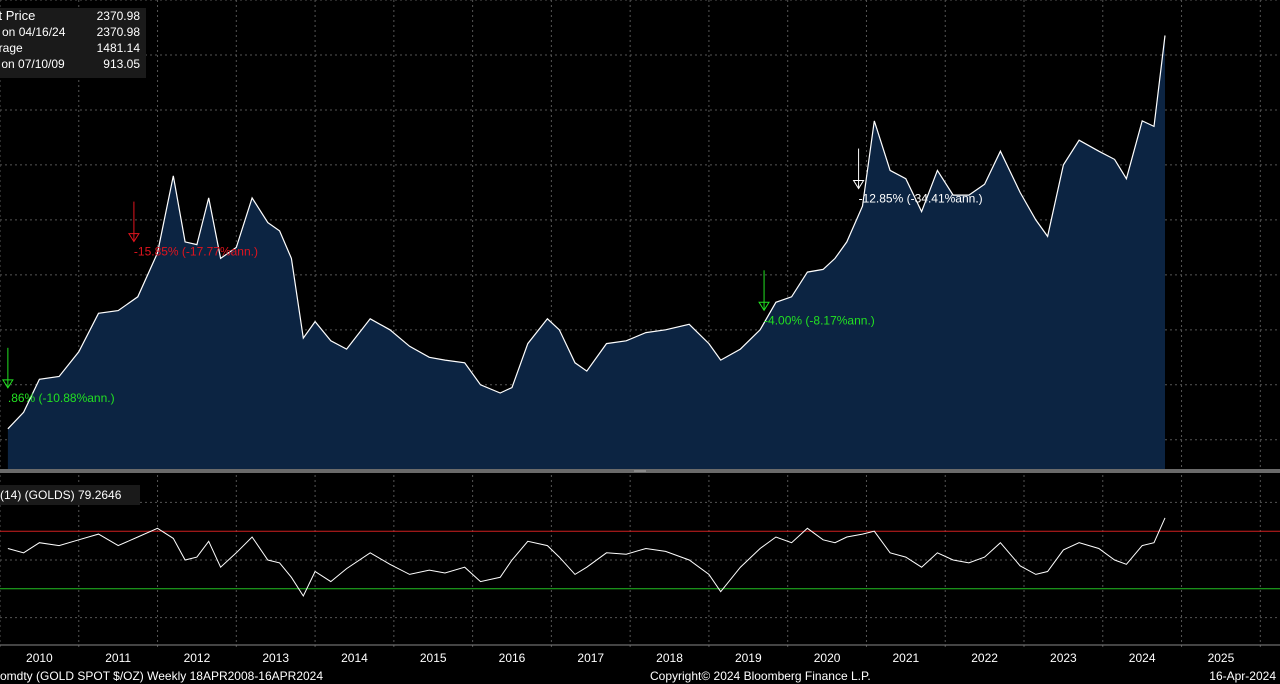 Image resolution: width=1280 pixels, height=684 pixels. Describe the element at coordinates (61, 495) in the screenshot. I see `rsi-label: (14) (GOLDS) 79.2646` at that location.